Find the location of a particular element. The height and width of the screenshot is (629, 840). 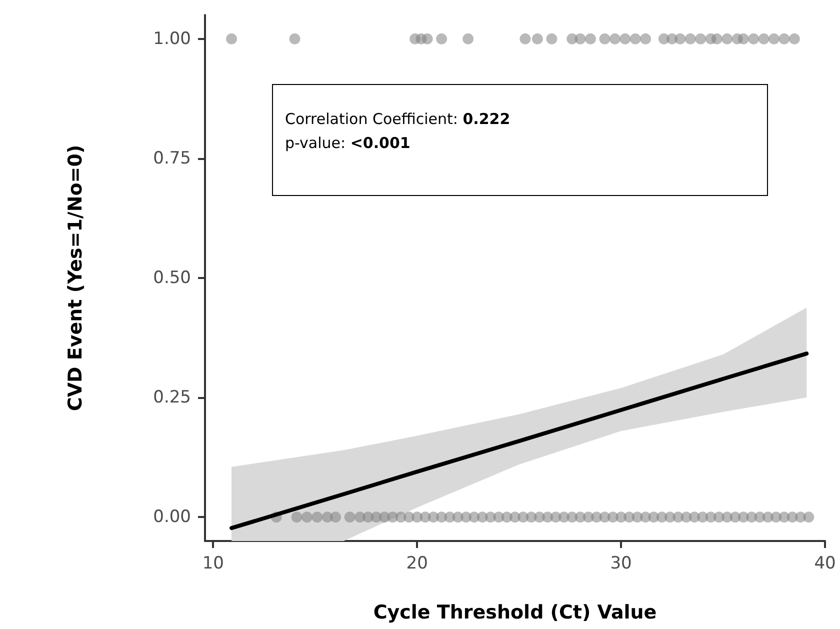

text-box: Correlation Coefficient: 0.222 p-value: <0.001 is located at coordinates (520, 140).